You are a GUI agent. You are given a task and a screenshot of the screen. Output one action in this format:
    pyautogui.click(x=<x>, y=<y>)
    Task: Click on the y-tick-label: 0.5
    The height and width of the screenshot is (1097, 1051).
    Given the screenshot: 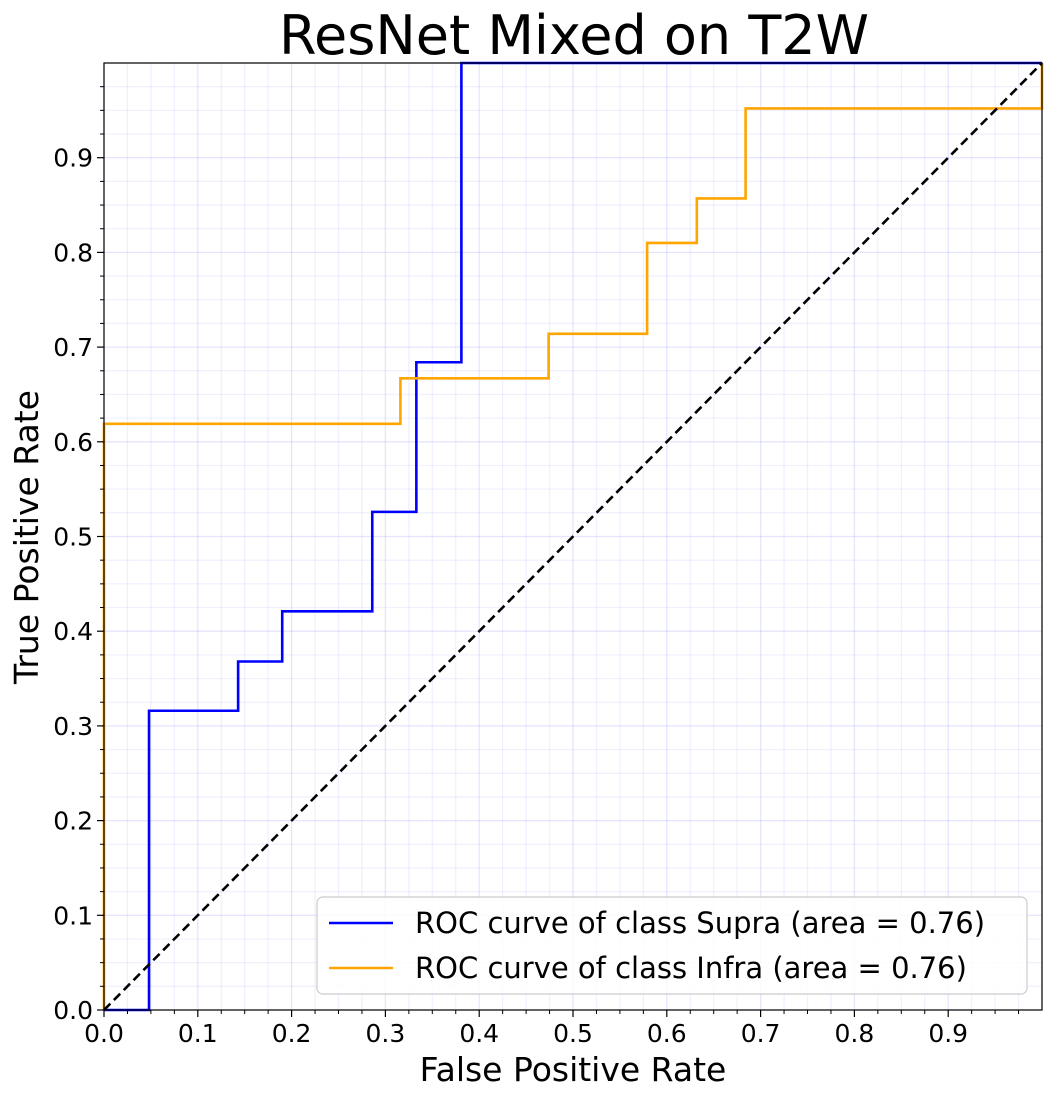 What is the action you would take?
    pyautogui.click(x=73, y=537)
    